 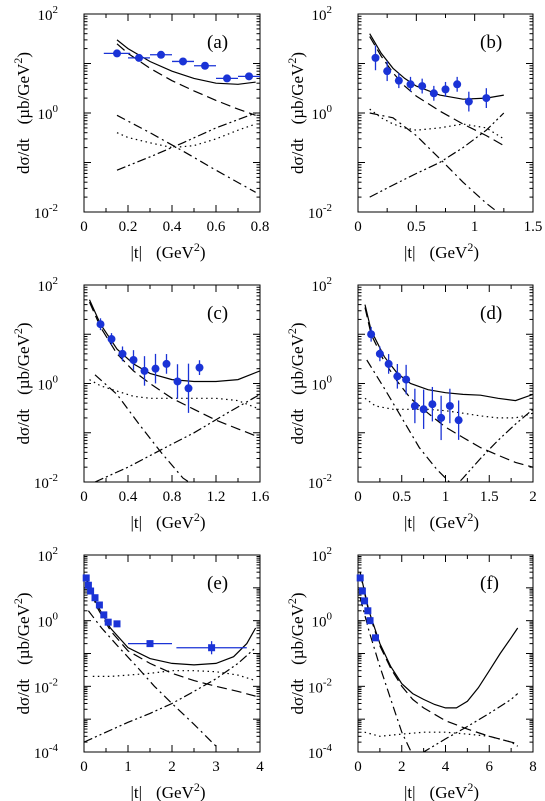 What do you see at coordinates (260, 767) in the screenshot?
I see `x-tick-label: 4` at bounding box center [260, 767].